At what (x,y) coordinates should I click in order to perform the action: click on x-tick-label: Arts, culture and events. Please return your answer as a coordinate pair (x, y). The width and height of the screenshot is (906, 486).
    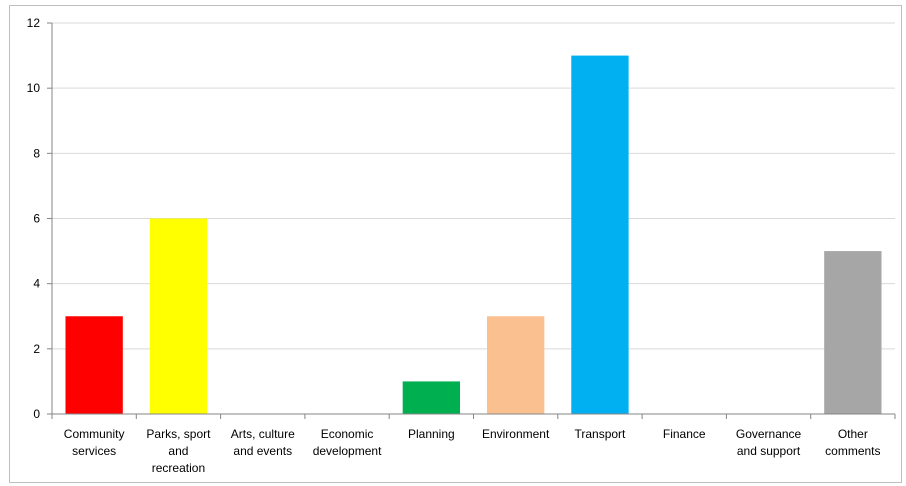
    Looking at the image, I should click on (263, 442).